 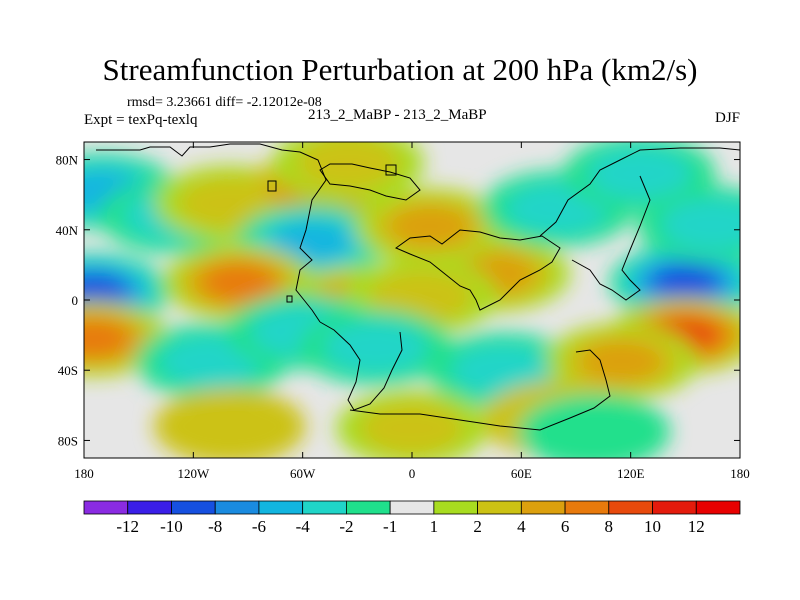 I want to click on x-tick-label: 60W, so click(x=303, y=473).